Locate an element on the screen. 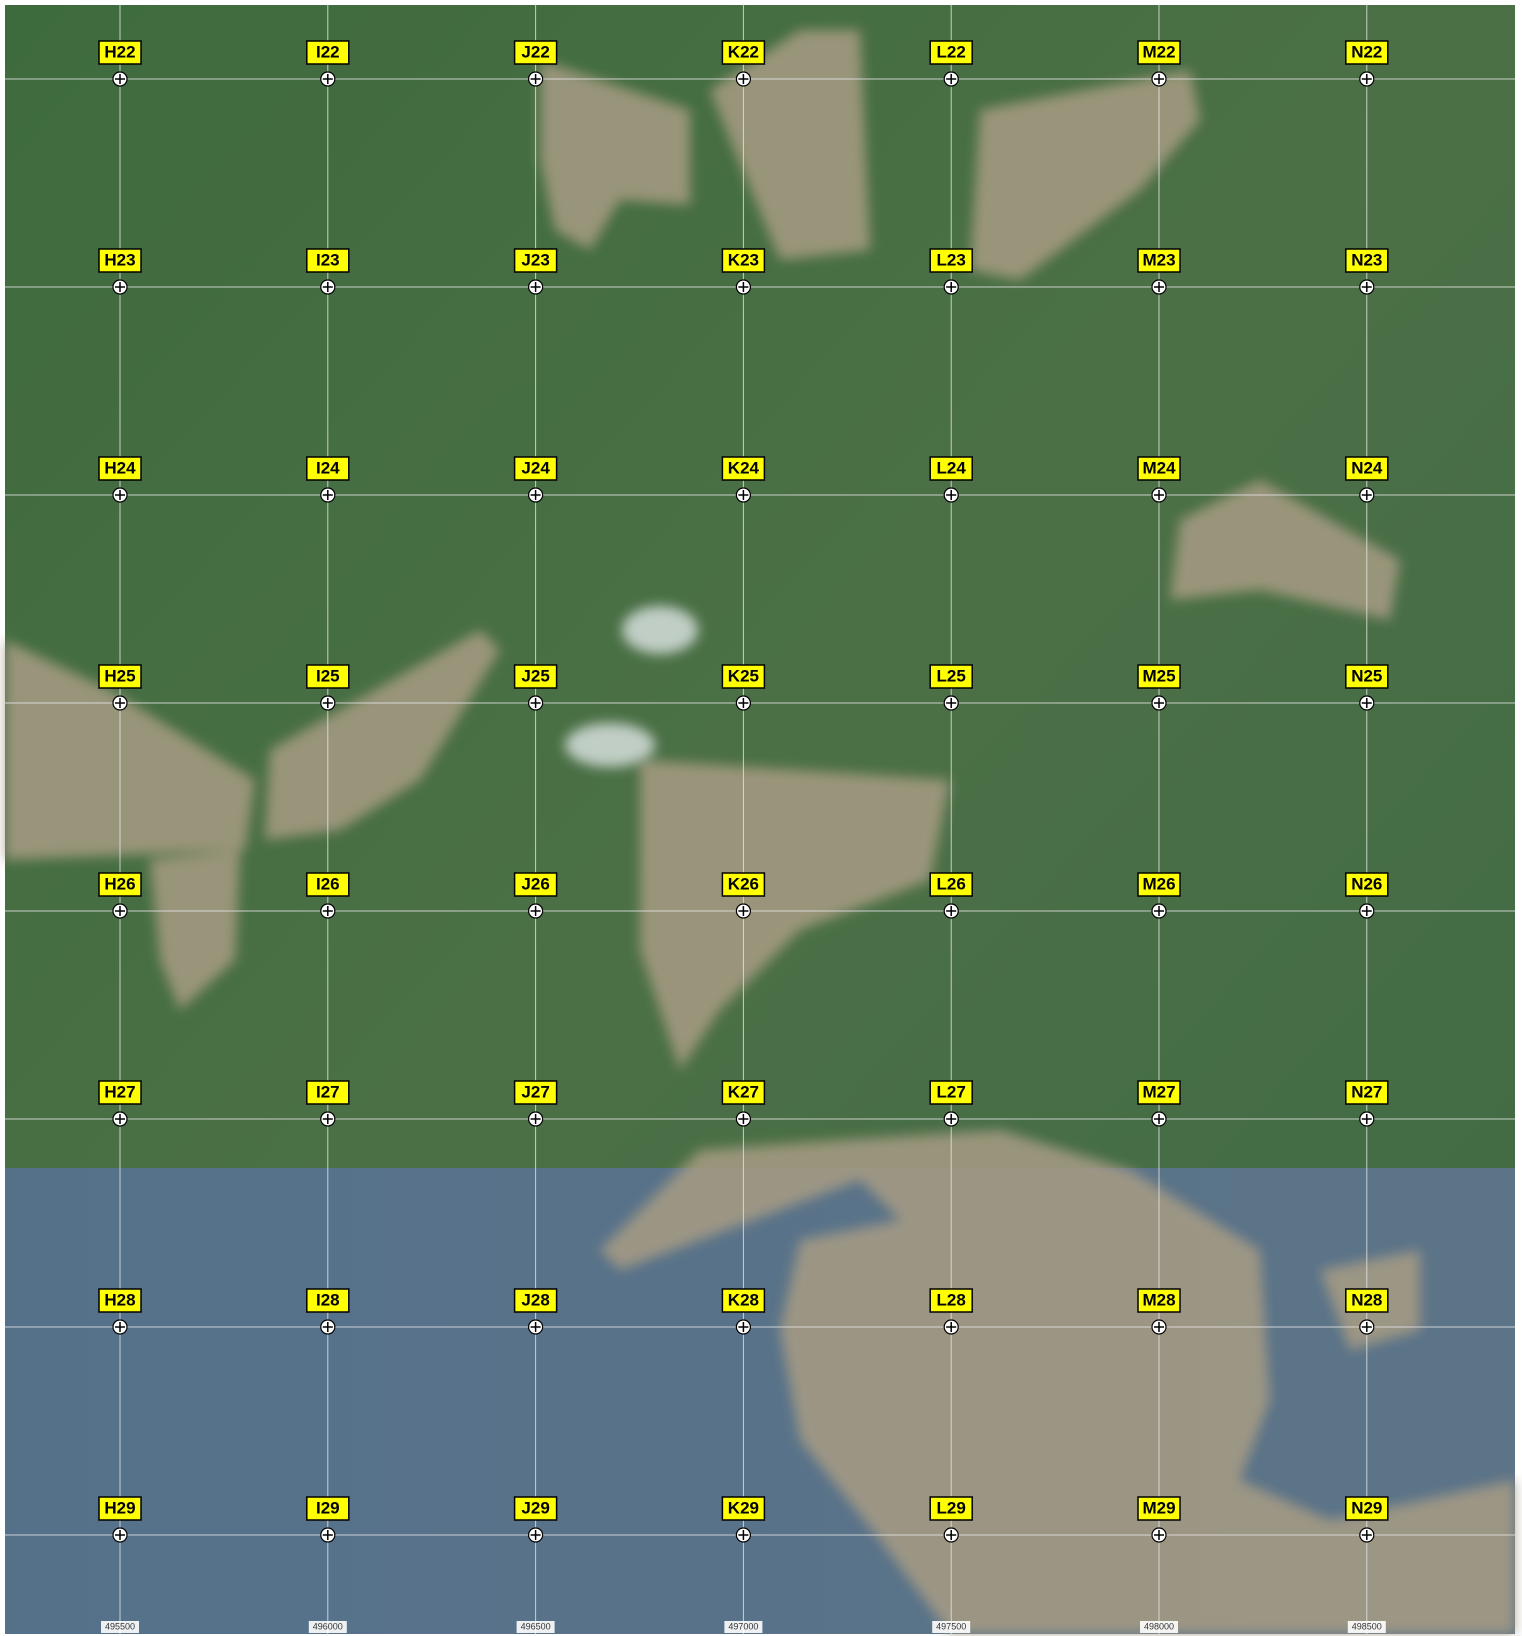 The height and width of the screenshot is (1636, 1522). grid-cell: N28 is located at coordinates (1367, 1311).